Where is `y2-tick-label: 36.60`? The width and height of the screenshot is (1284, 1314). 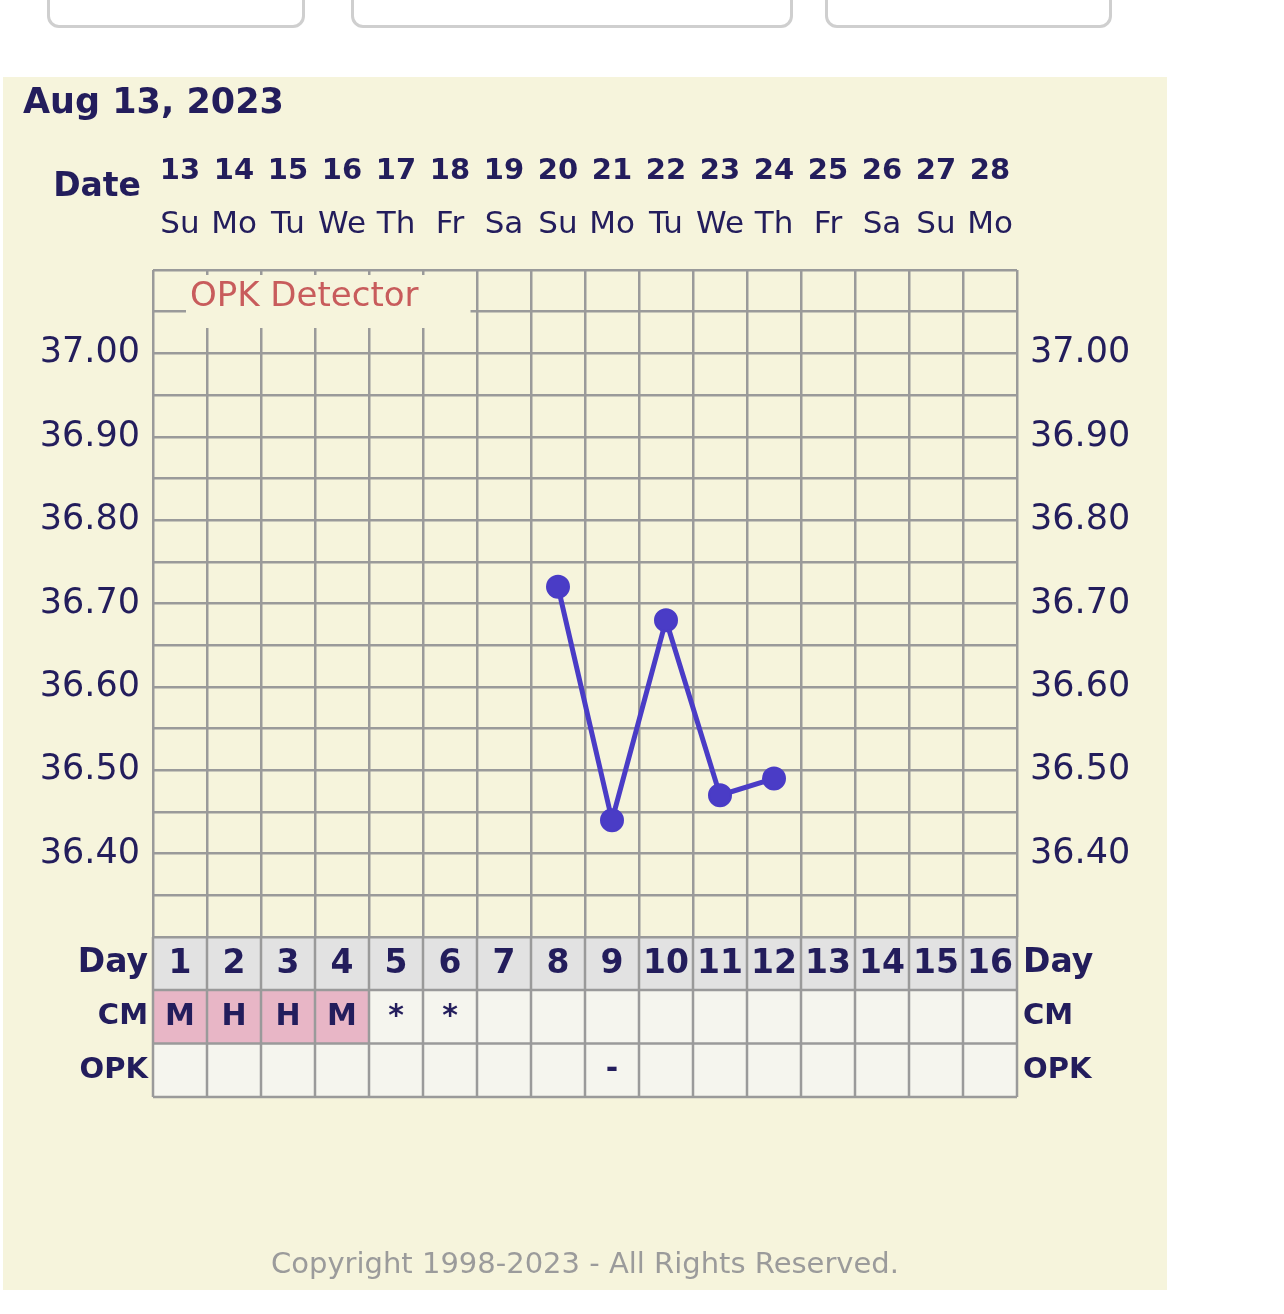
y2-tick-label: 36.60 is located at coordinates (1080, 683).